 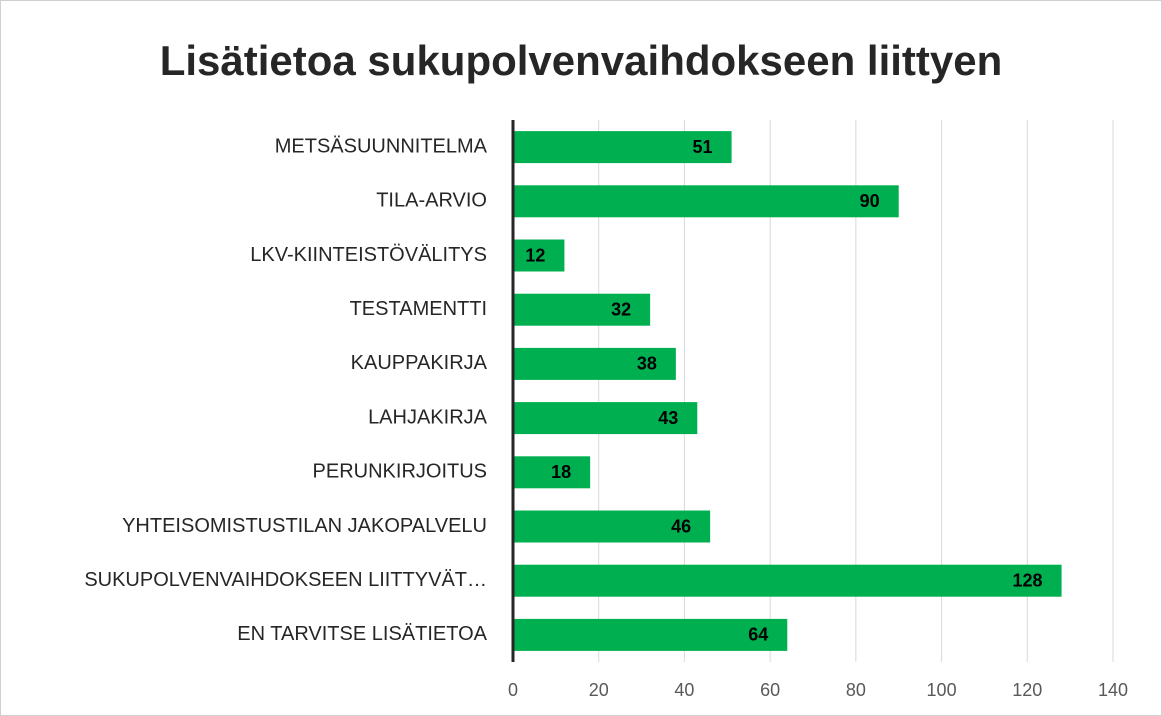 What do you see at coordinates (621, 309) in the screenshot?
I see `data-label: 32` at bounding box center [621, 309].